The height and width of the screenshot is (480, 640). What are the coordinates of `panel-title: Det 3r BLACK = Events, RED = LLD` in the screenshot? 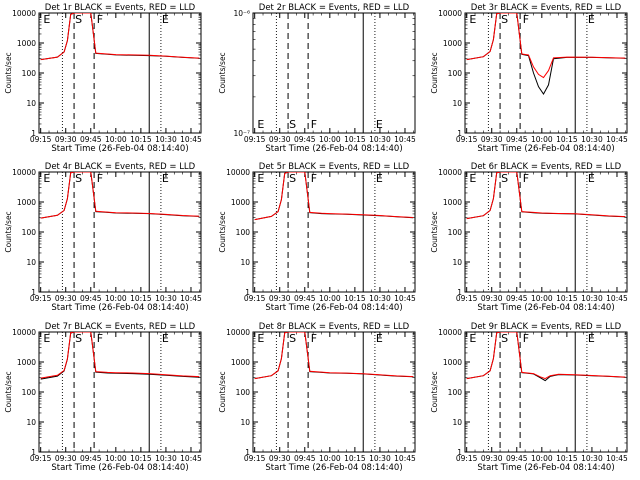 It's located at (546, 8).